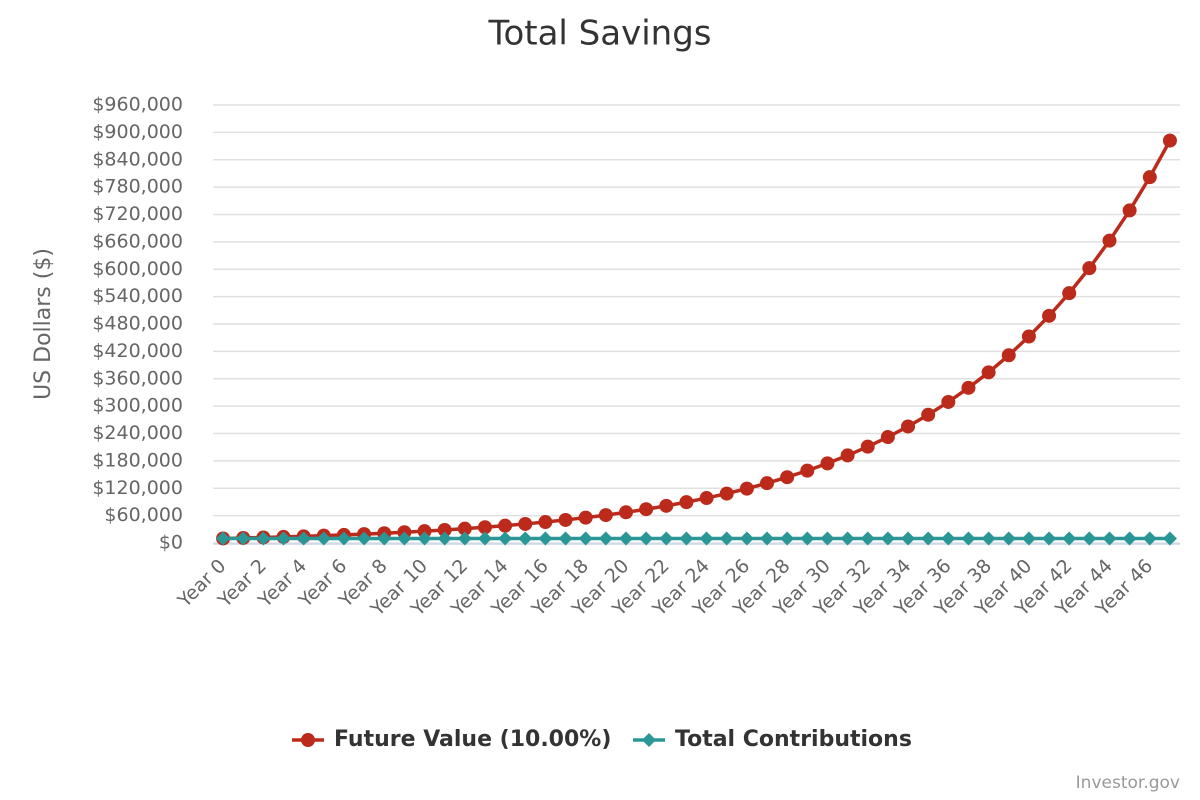 Image resolution: width=1200 pixels, height=800 pixels. I want to click on y-tick-label: $720,000, so click(137, 214).